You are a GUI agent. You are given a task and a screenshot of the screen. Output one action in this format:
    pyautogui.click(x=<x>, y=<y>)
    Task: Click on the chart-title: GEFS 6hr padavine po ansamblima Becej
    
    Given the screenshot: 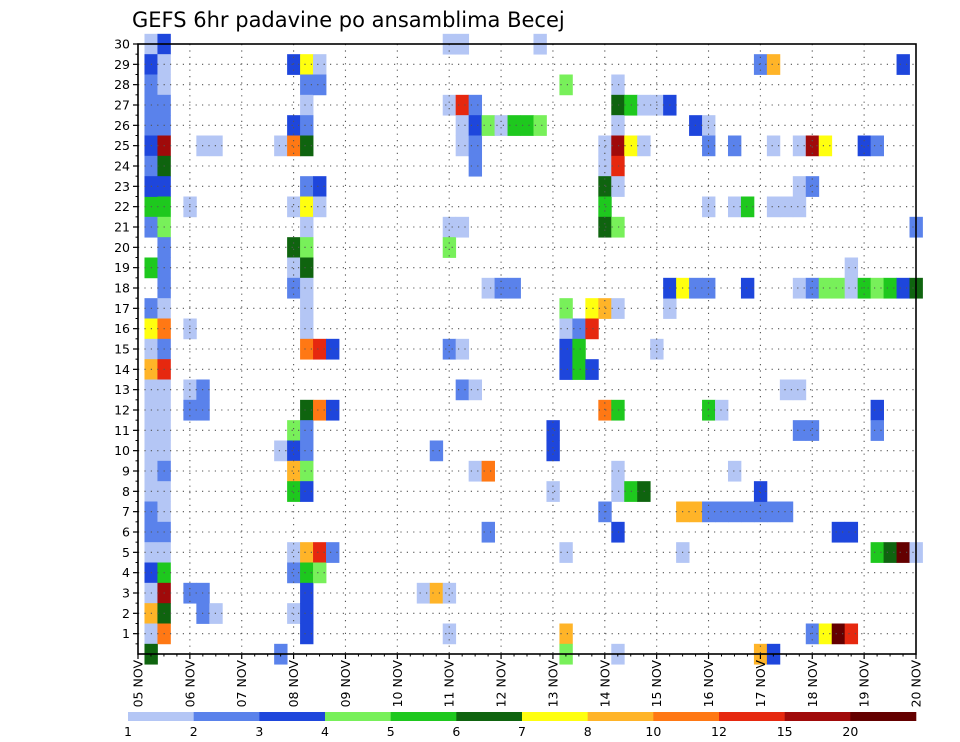 What is the action you would take?
    pyautogui.click(x=348, y=20)
    